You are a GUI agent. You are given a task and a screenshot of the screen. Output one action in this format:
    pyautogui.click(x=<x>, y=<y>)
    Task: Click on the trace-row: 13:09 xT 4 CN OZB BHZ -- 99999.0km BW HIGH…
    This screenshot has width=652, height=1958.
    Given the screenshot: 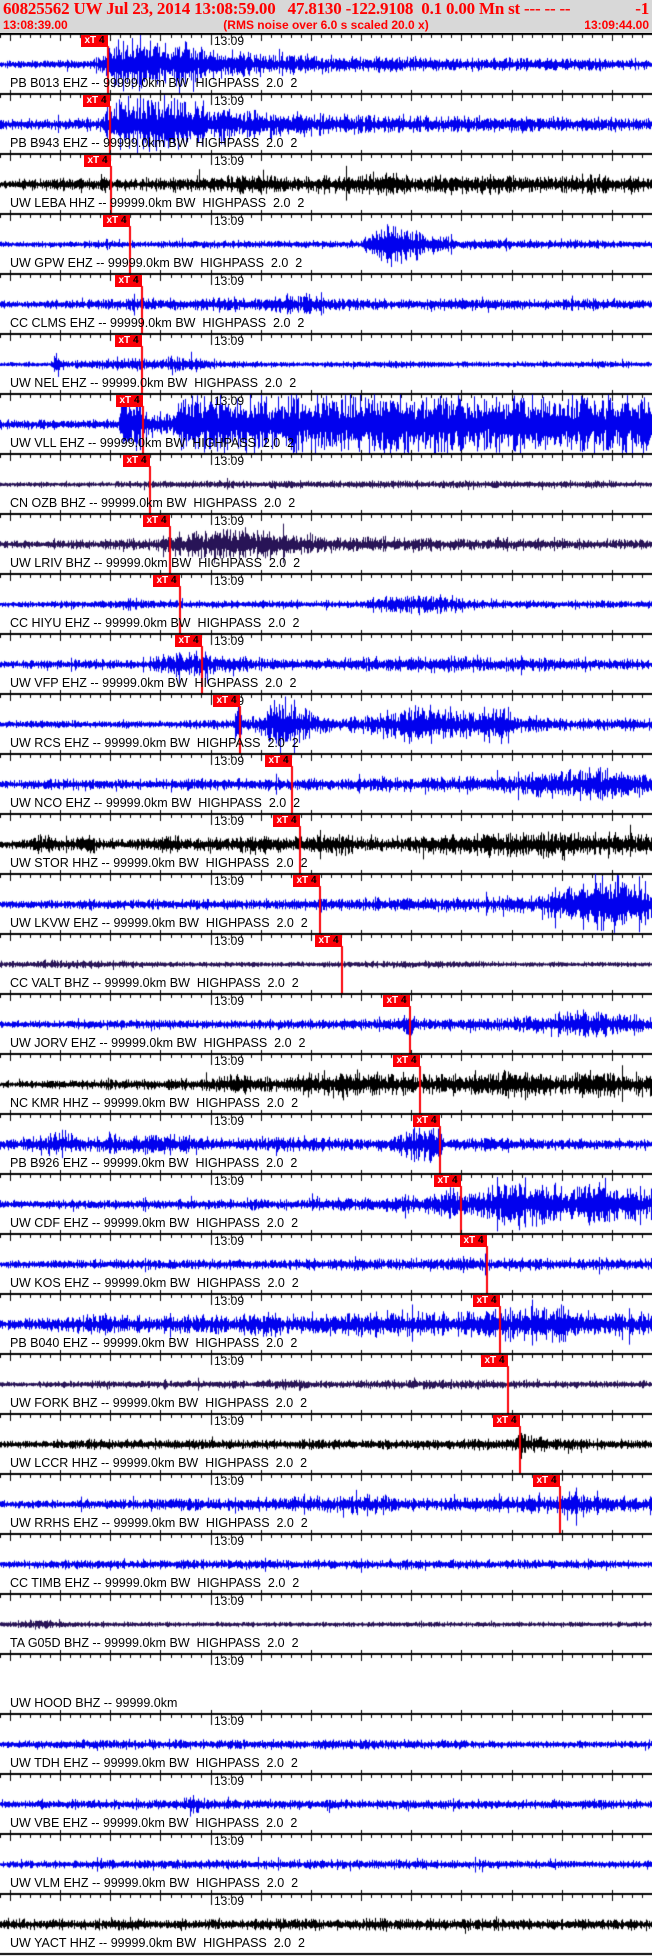 What is the action you would take?
    pyautogui.click(x=326, y=483)
    